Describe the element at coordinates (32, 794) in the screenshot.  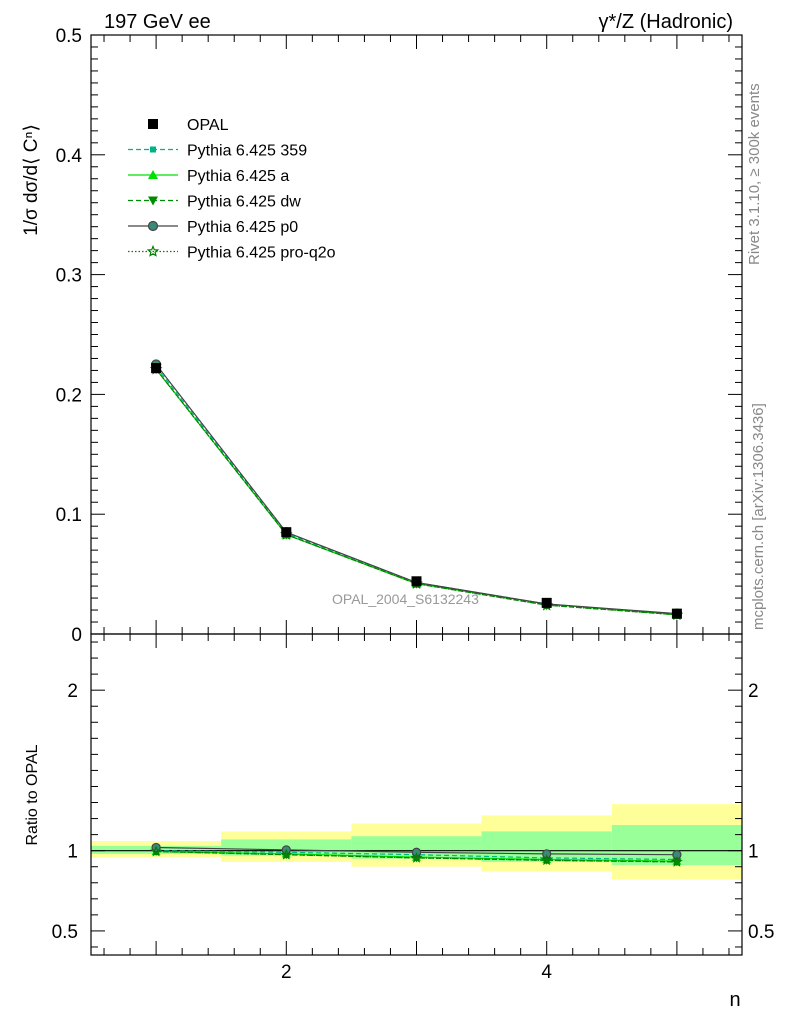
I see `ratio-y-axis-label: Ratio to OPAL` at that location.